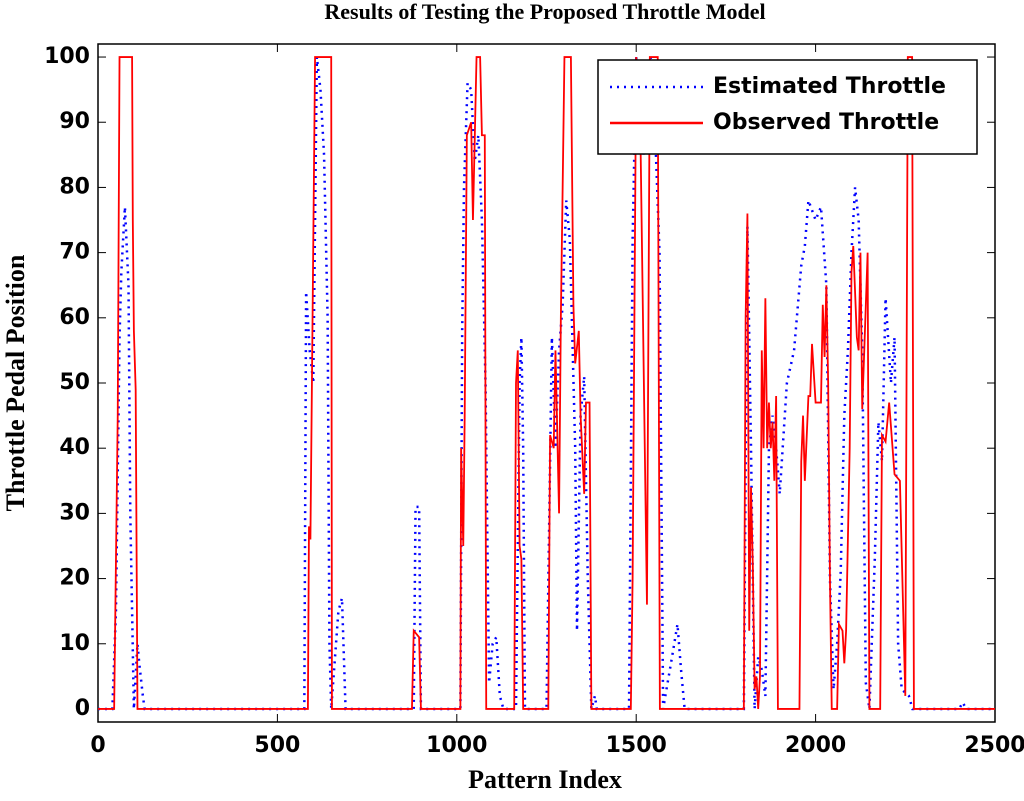 Image resolution: width=1024 pixels, height=801 pixels. I want to click on x-tick-label: 1500, so click(636, 745).